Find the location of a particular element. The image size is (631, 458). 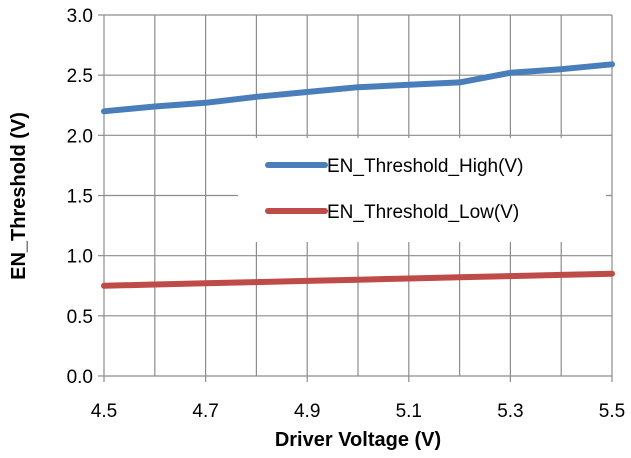

x-tick-label: 4.5 is located at coordinates (104, 411).